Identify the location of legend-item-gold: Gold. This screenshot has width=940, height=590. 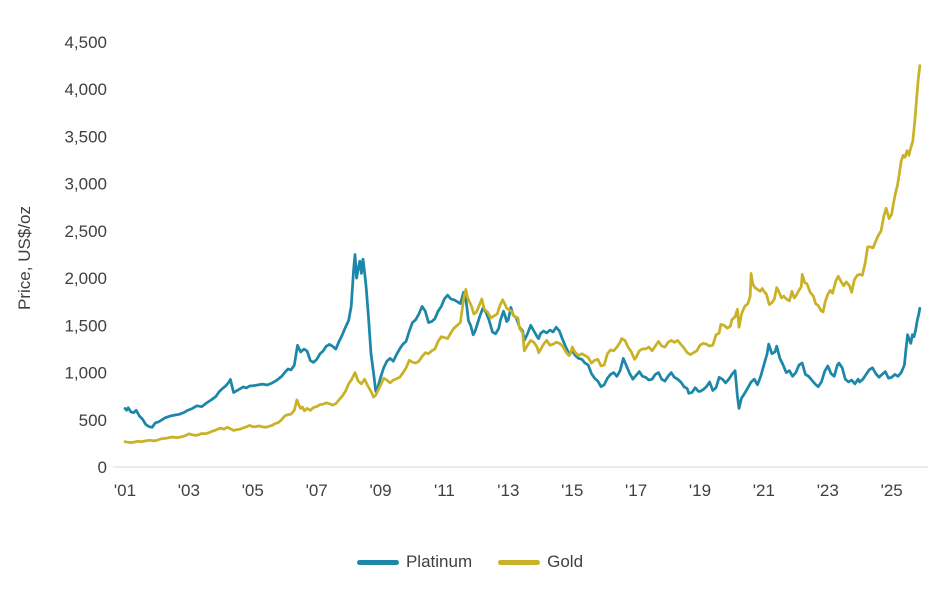
(540, 562).